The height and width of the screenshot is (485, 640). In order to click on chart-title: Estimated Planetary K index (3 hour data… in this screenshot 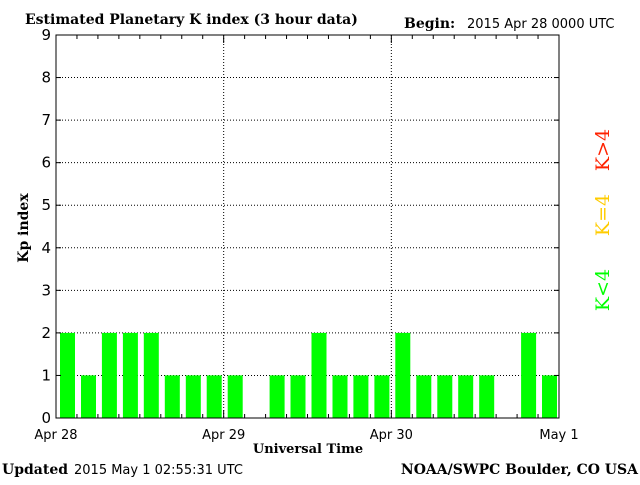, I will do `click(191, 20)`.